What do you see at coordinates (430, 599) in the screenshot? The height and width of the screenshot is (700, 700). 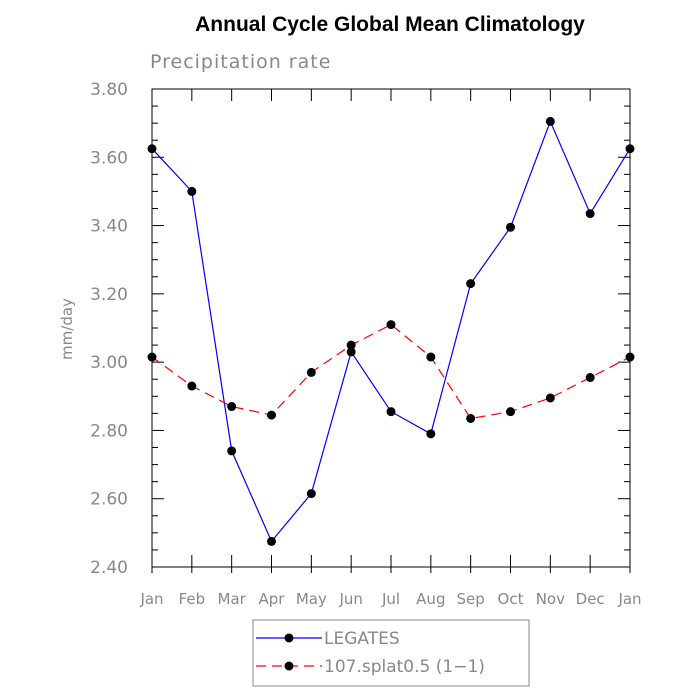 I see `x-tick-label: Aug` at bounding box center [430, 599].